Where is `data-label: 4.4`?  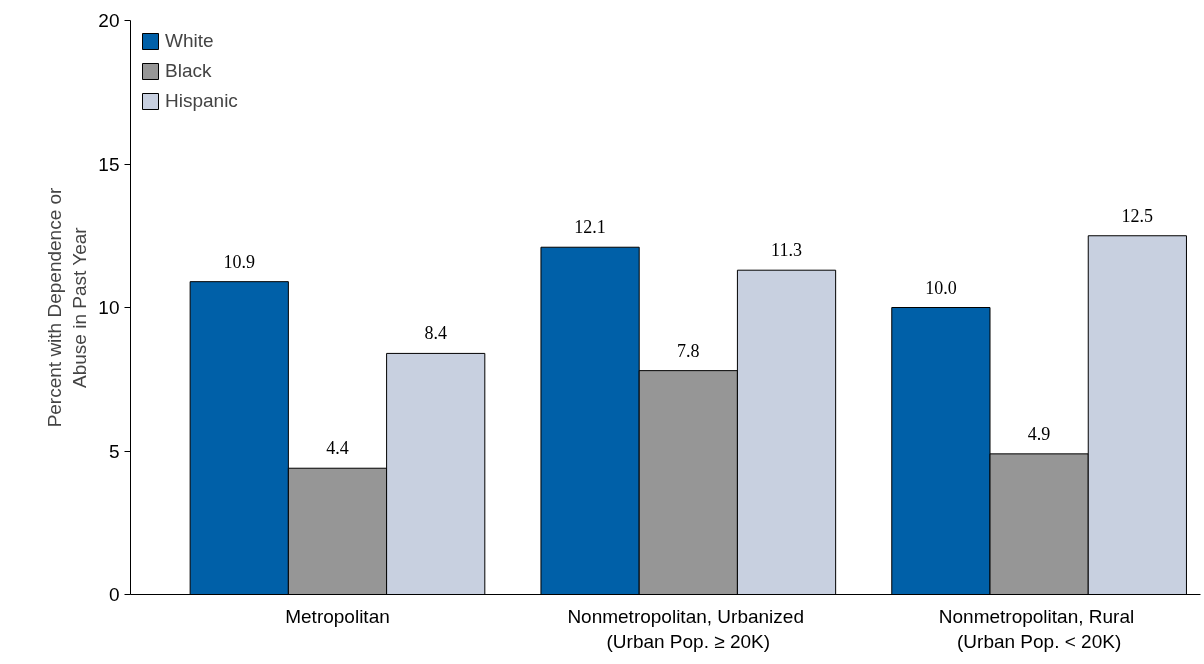 data-label: 4.4 is located at coordinates (337, 448).